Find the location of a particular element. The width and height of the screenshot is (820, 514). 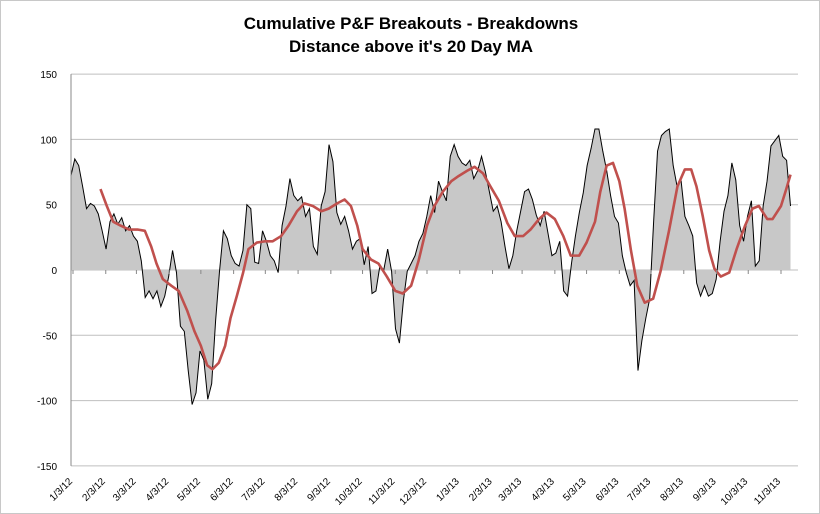

x-tick-label: 3/3/13 is located at coordinates (511, 490).